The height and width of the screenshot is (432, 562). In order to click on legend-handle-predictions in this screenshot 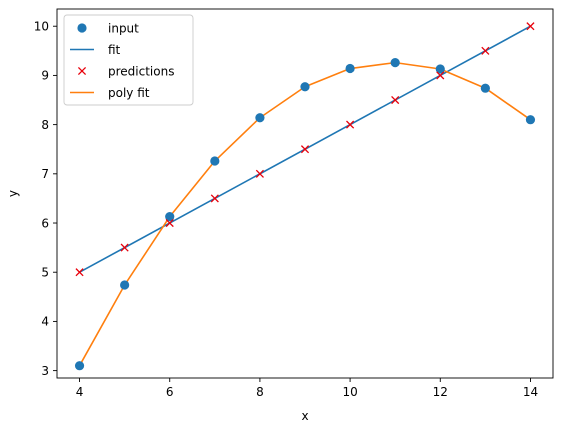, I will do `click(82, 71)`.